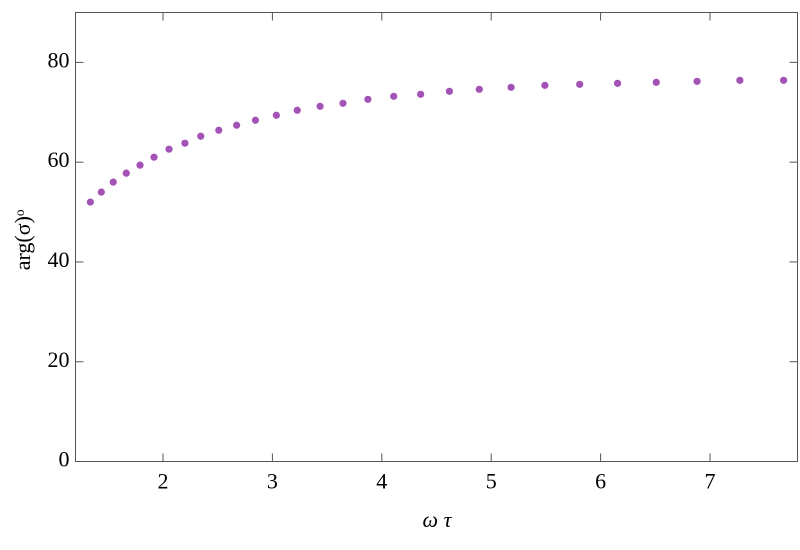 The width and height of the screenshot is (800, 550). Describe the element at coordinates (22, 240) in the screenshot. I see `y-axis-label: arg(σ)ᵒ` at that location.